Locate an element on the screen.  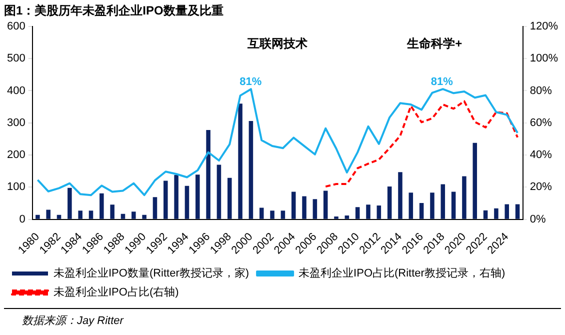
legend-label: 未盈利企业IPO占比(Ritter教授记录，右轴) is located at coordinates (402, 273).